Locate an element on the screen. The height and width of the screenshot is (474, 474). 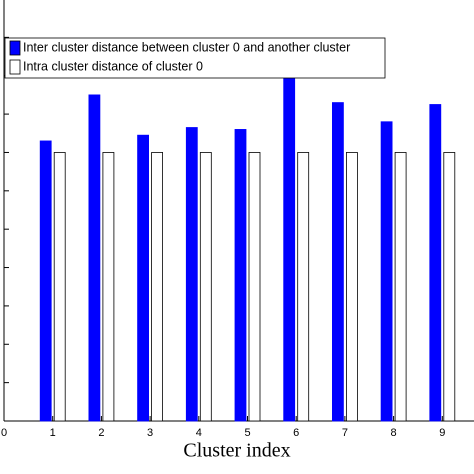
x-axis-label: Cluster index is located at coordinates (236, 451).